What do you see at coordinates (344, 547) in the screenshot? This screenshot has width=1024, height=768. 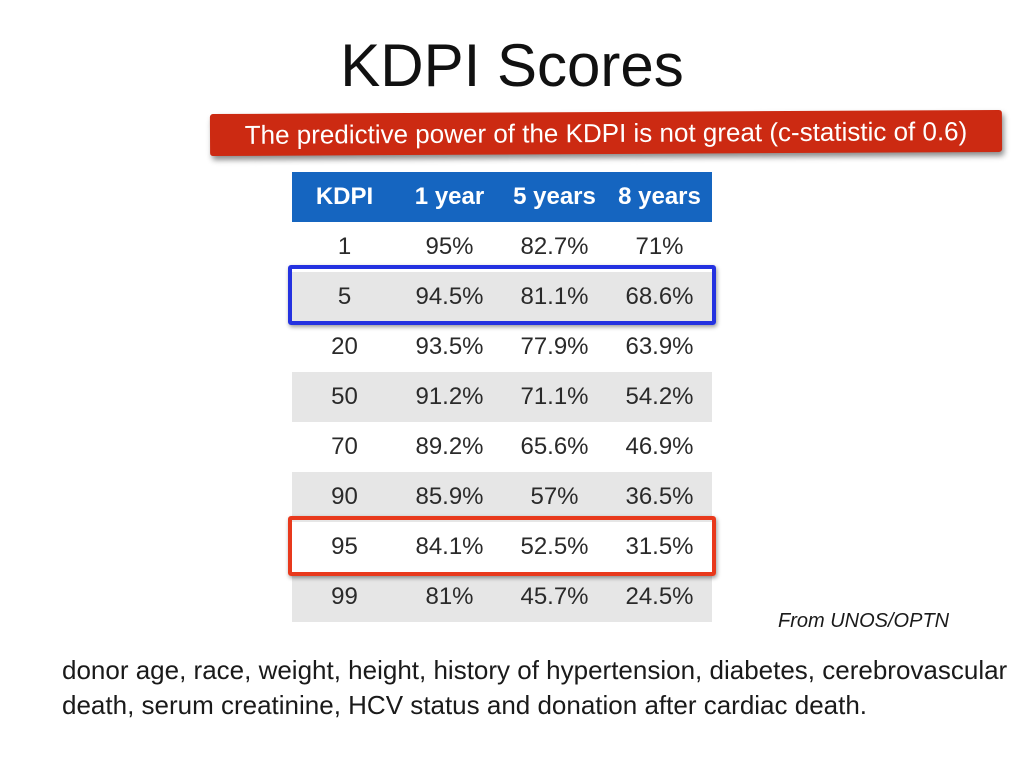 I see `cell-kdpi: 95` at bounding box center [344, 547].